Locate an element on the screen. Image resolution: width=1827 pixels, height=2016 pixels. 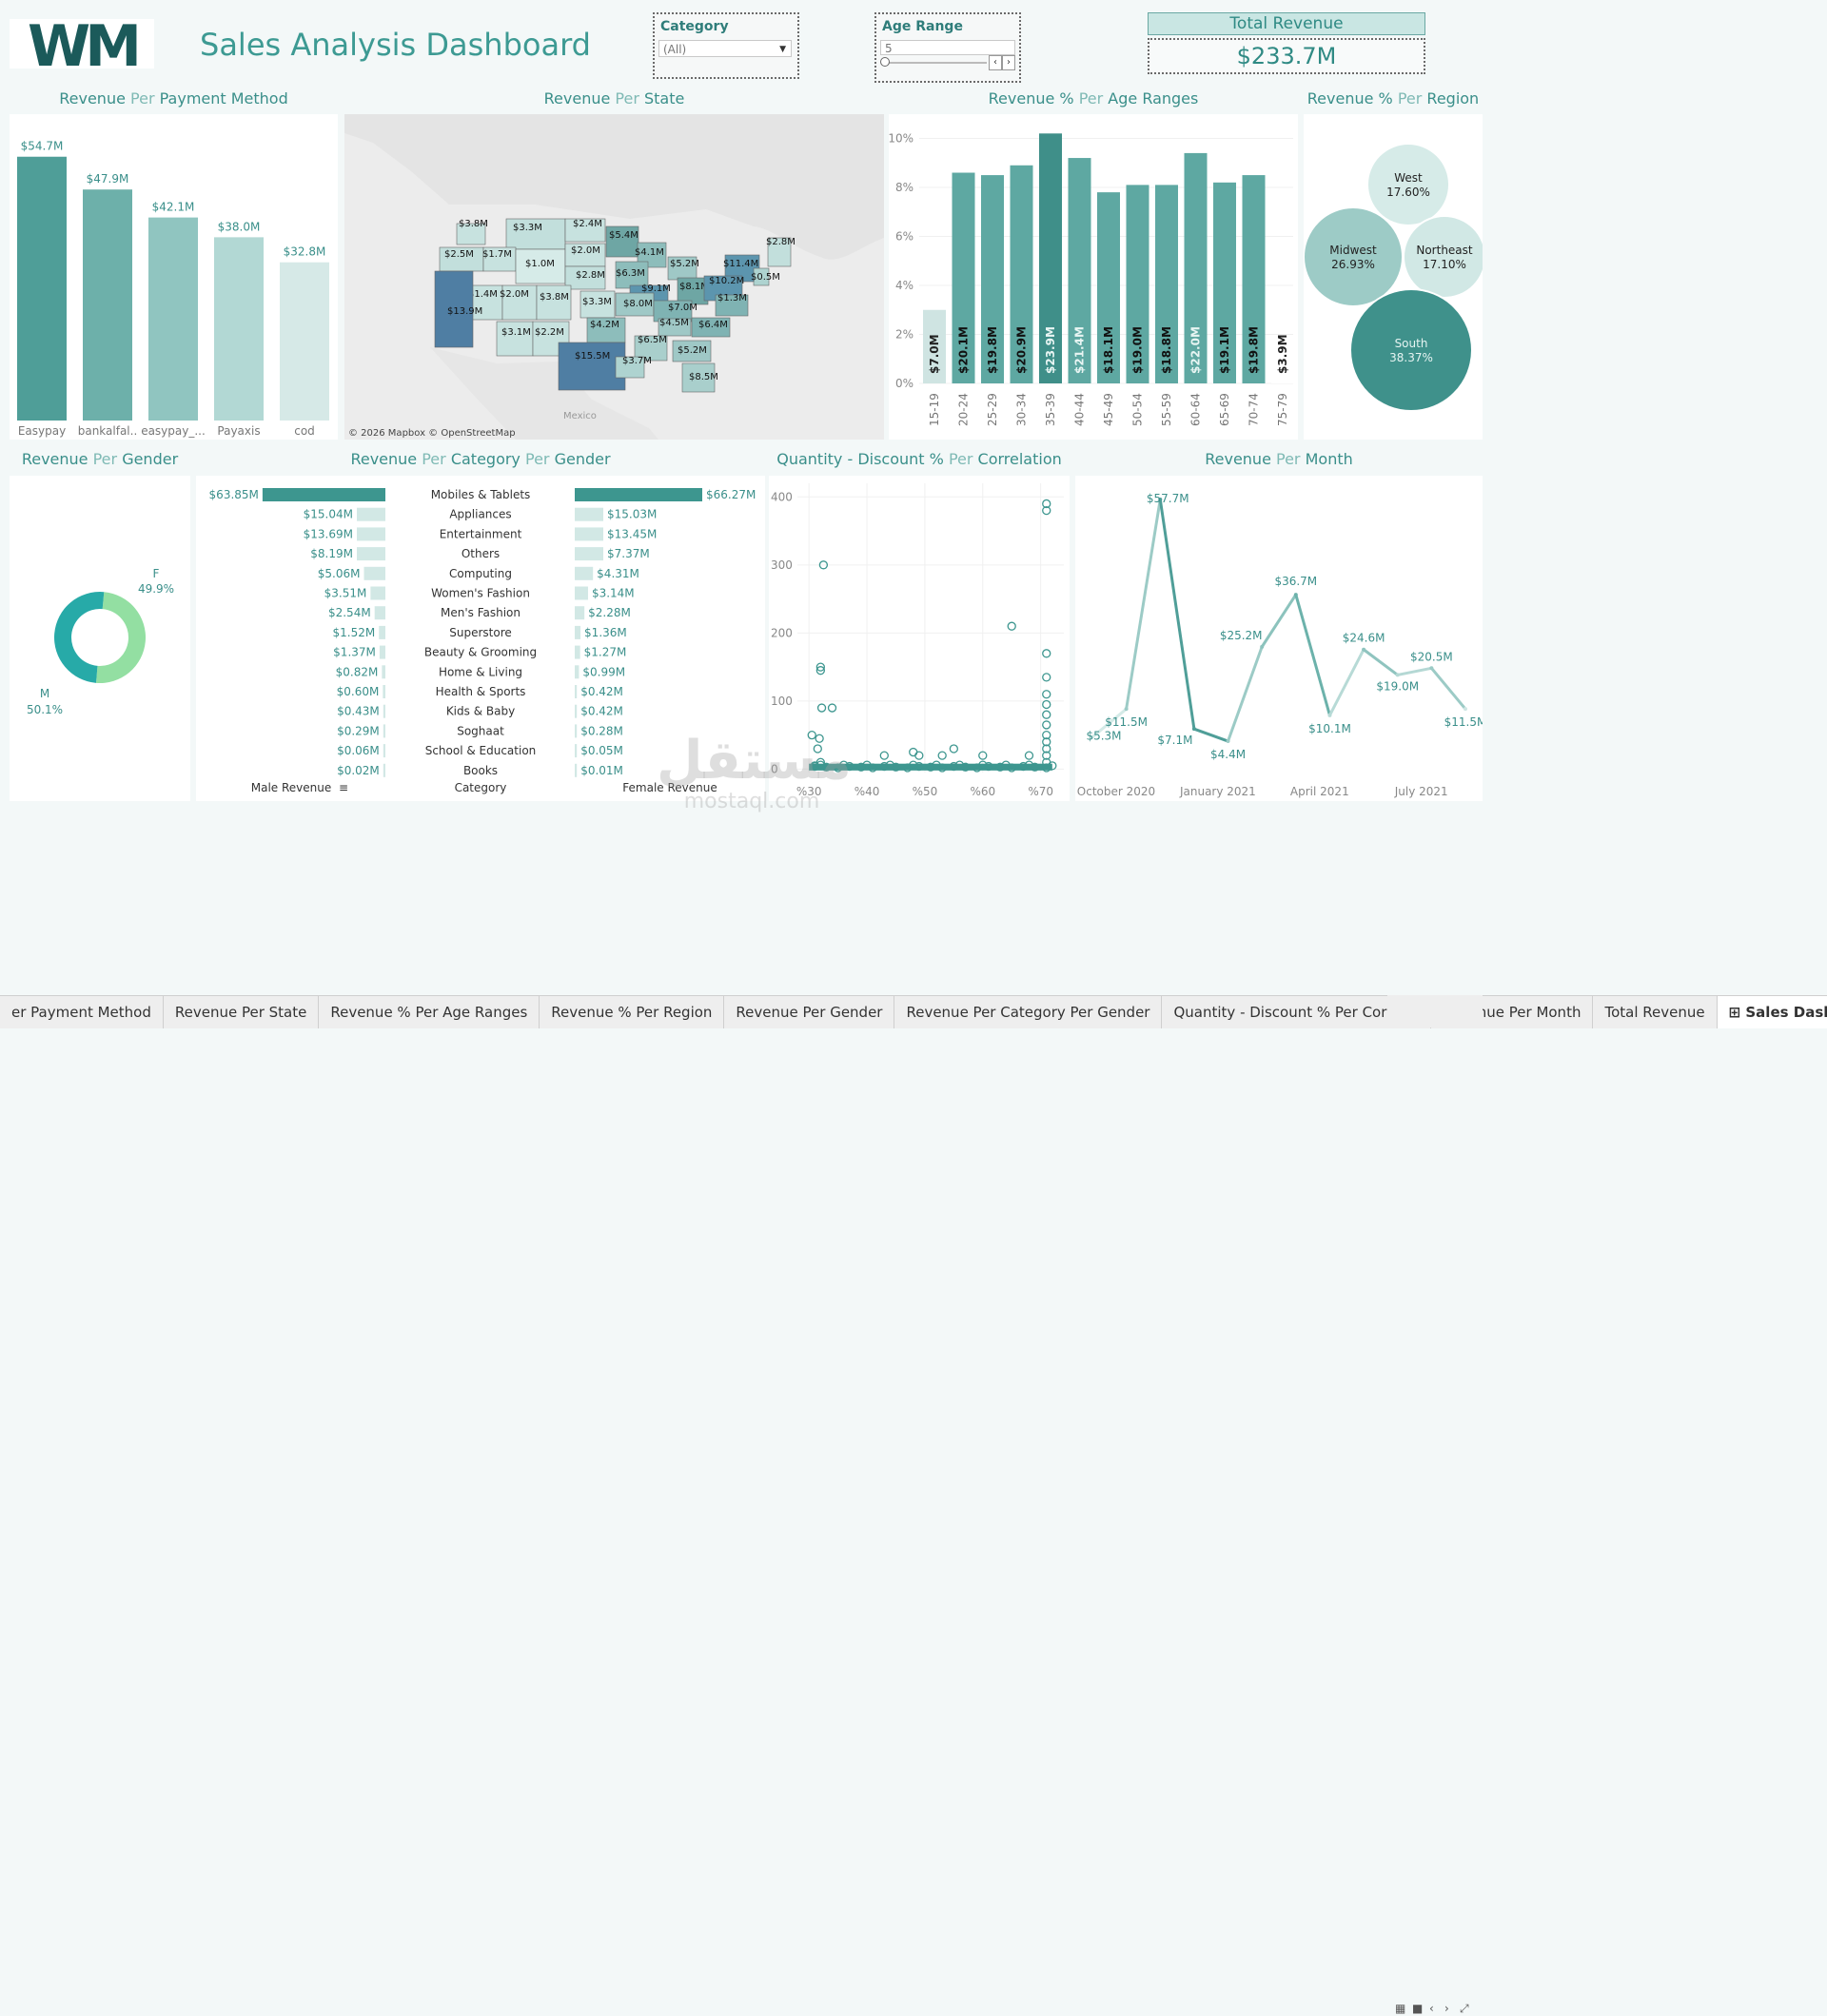
sort-icon: ≡ is located at coordinates (343, 787).